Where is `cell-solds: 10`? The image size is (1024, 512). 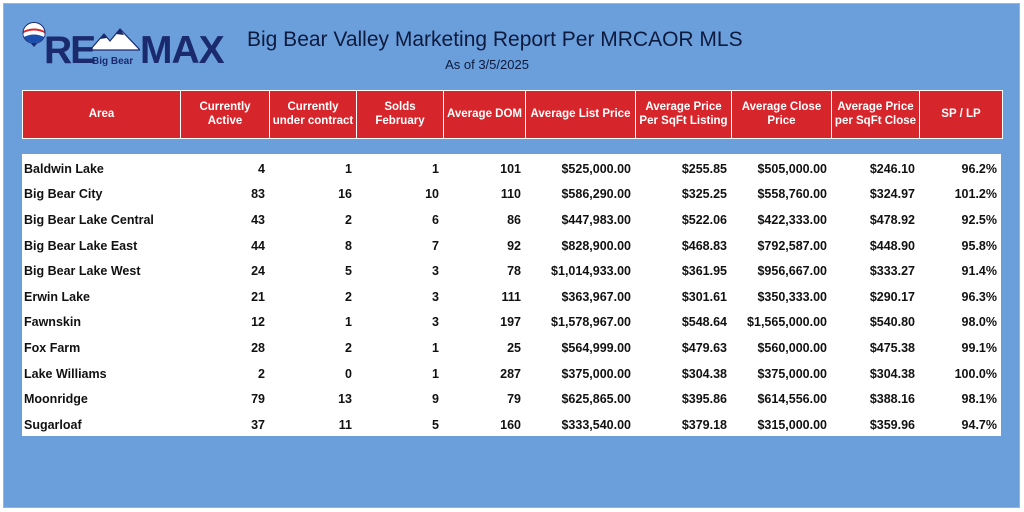 cell-solds: 10 is located at coordinates (432, 194).